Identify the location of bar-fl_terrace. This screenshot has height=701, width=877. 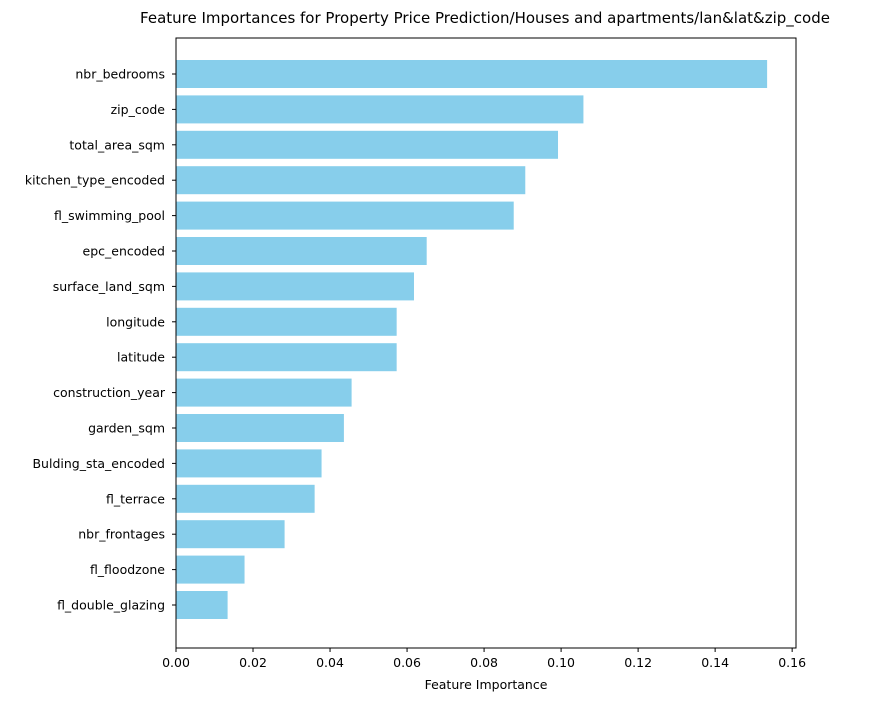
(245, 498).